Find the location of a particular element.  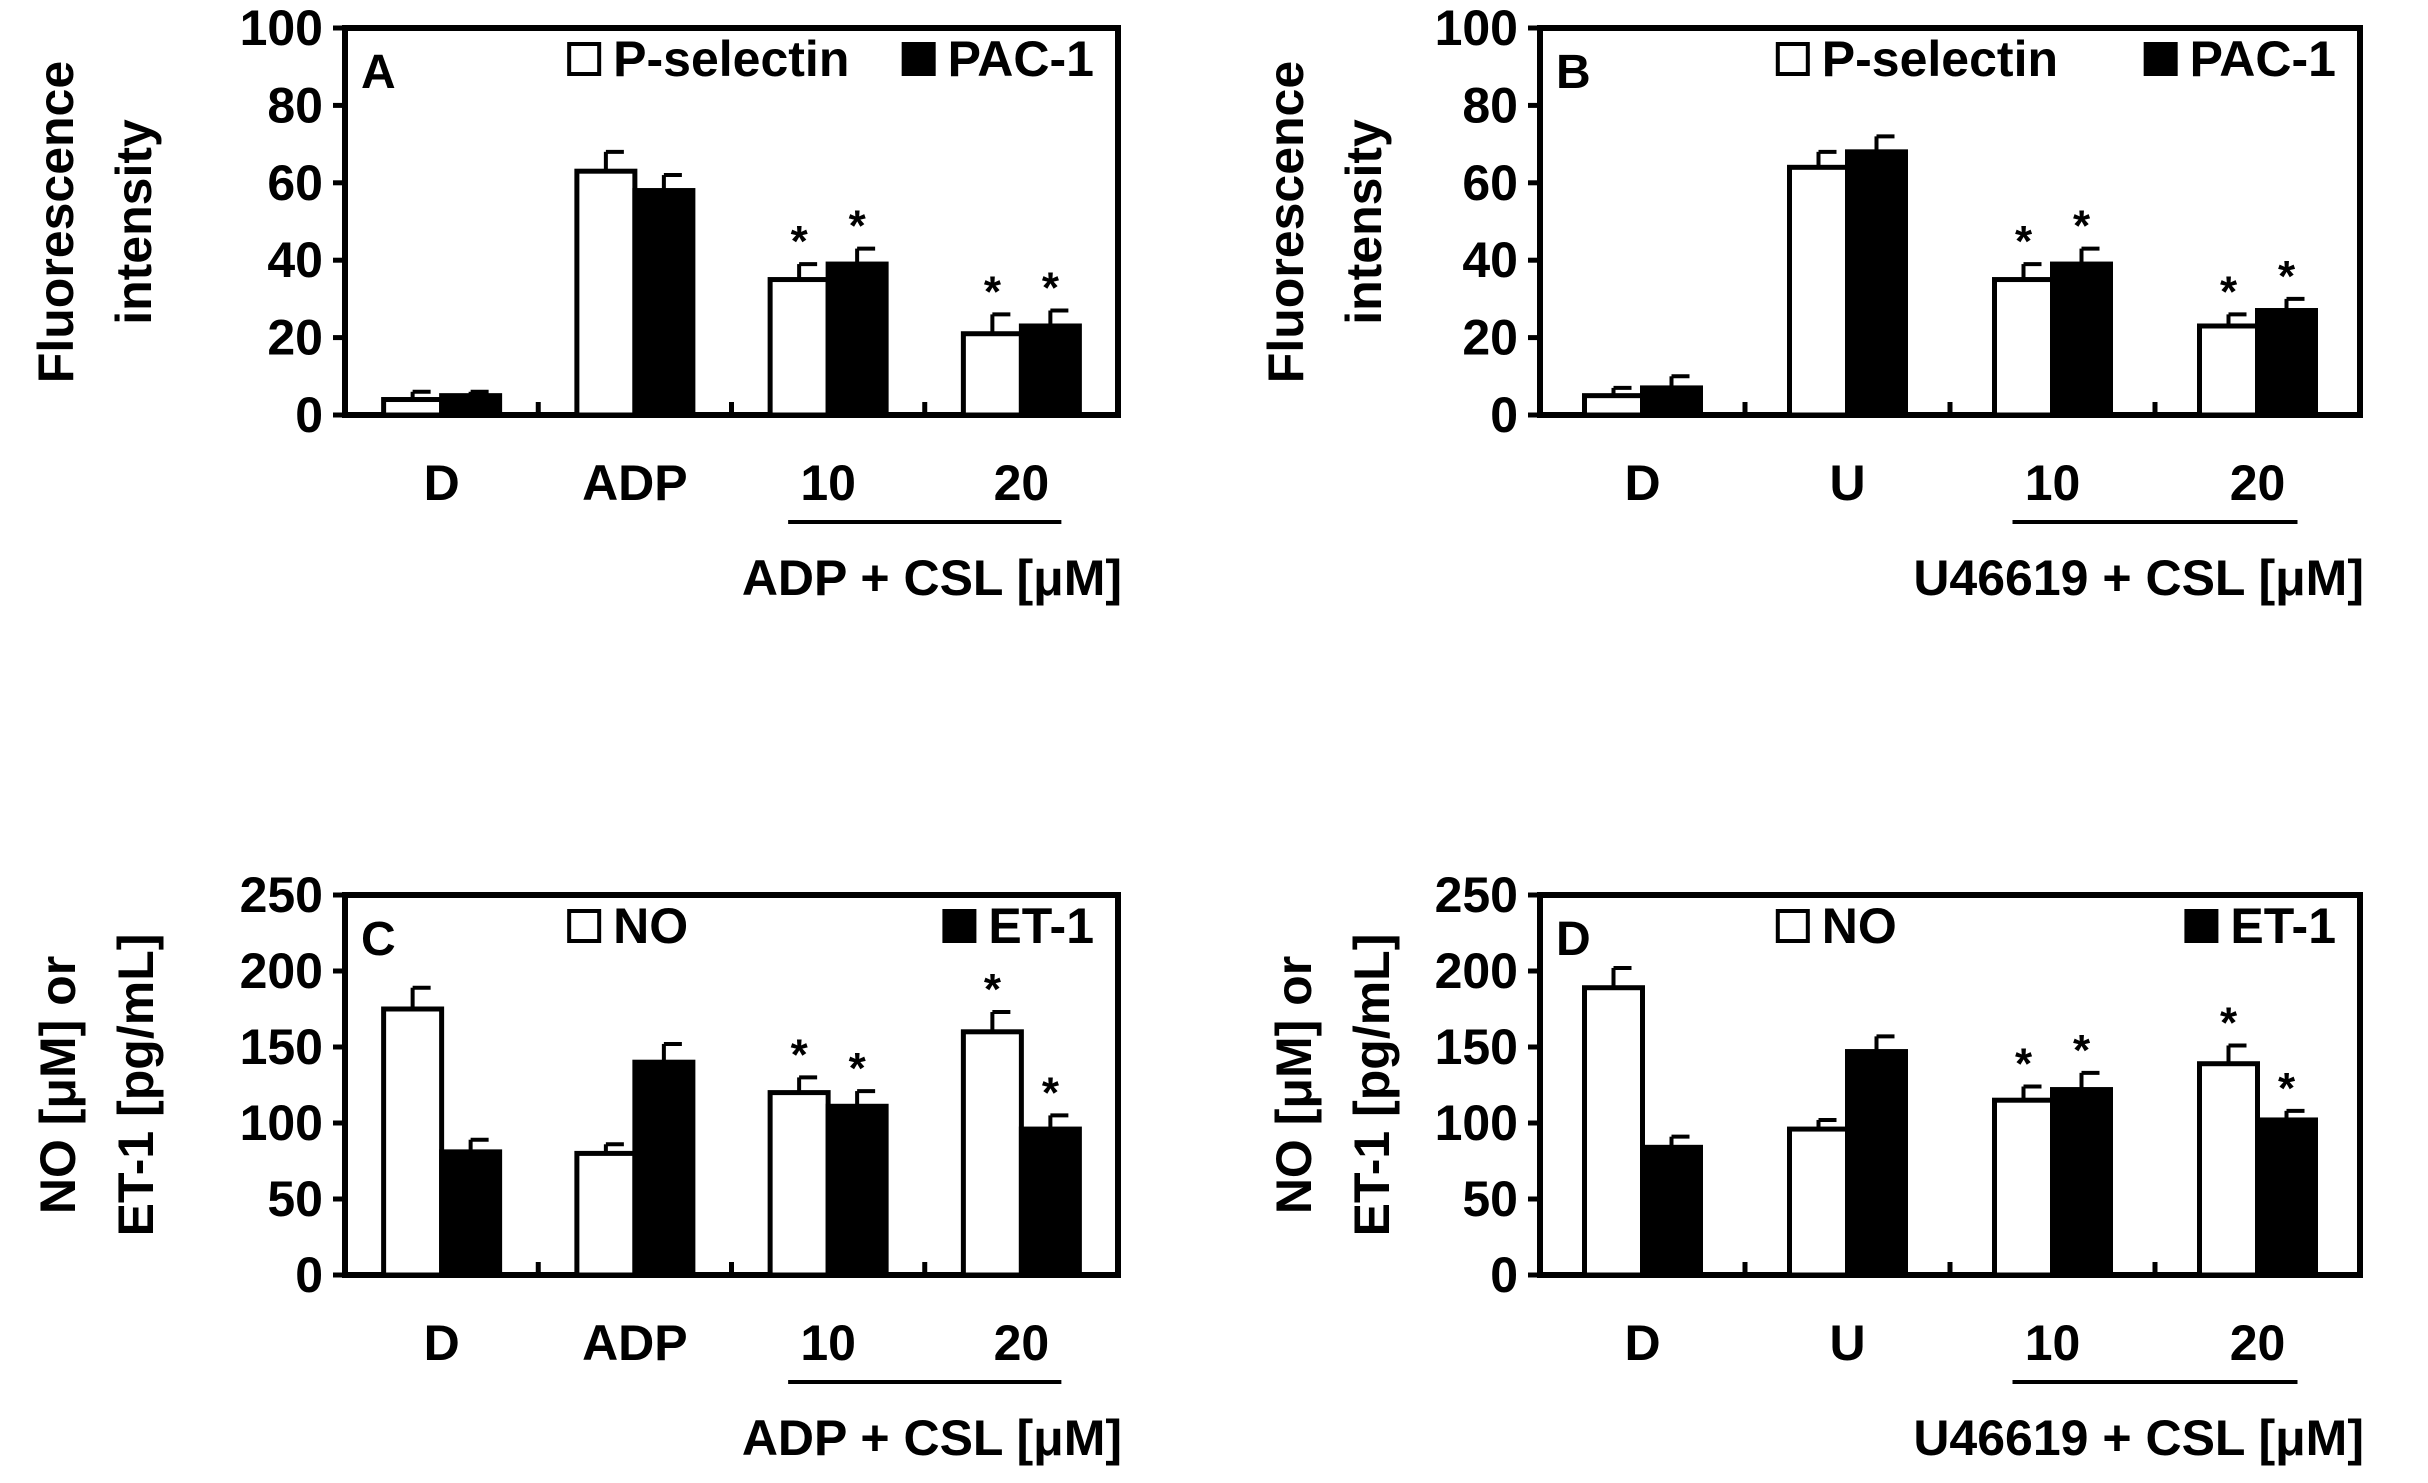

legend-label: PAC-1 is located at coordinates (2263, 59).